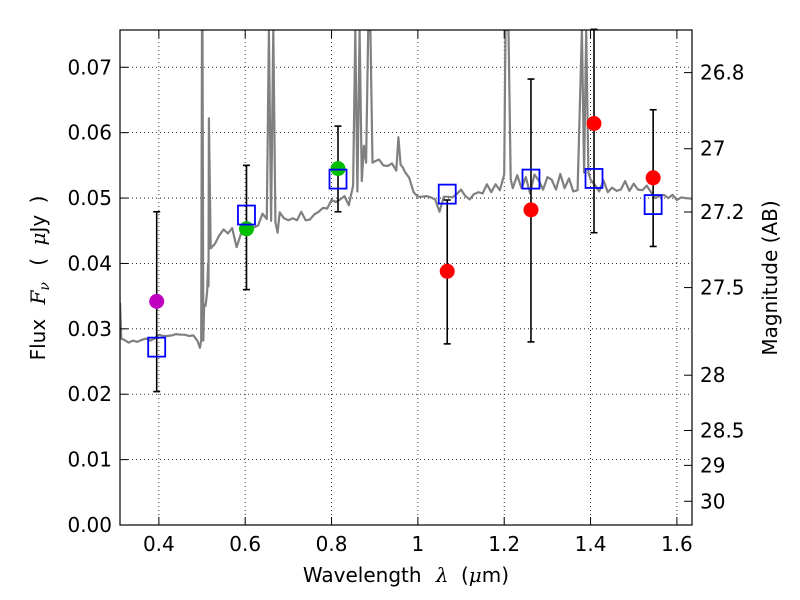 The image size is (800, 600). I want to click on y-tick-label: 0.04, so click(89, 263).